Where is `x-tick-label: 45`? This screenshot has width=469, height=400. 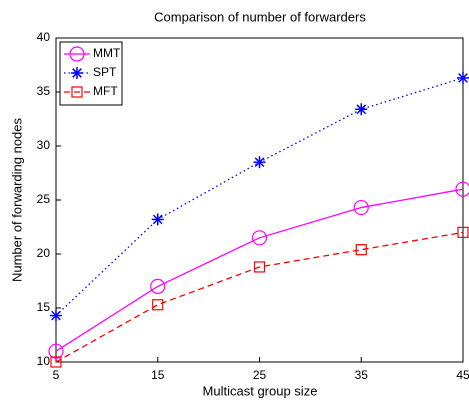
x-tick-label: 45 is located at coordinates (462, 375).